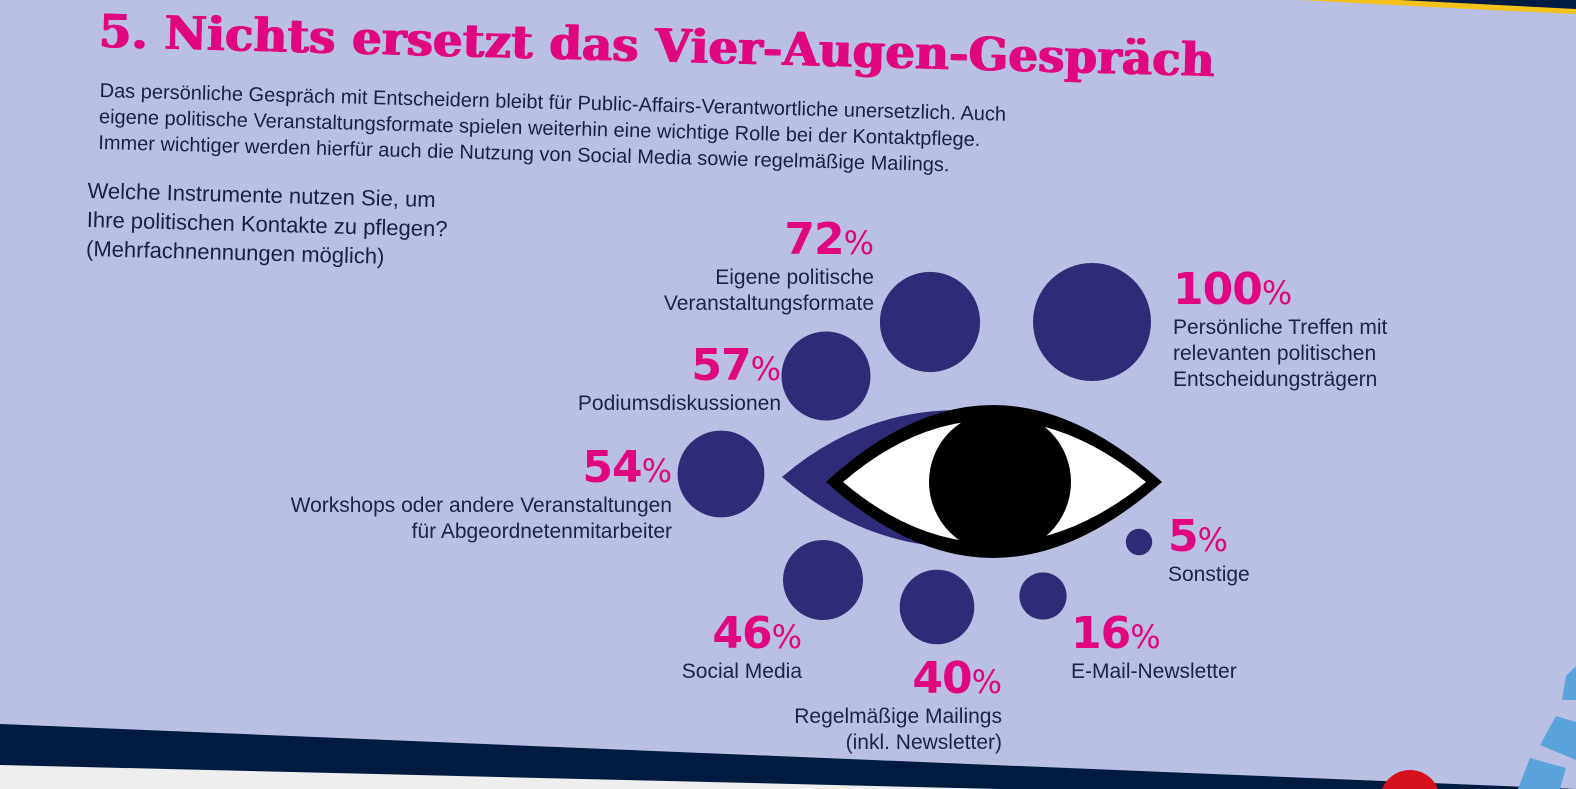 This screenshot has height=789, width=1576. What do you see at coordinates (788, 756) in the screenshot?
I see `bottom-dark-band` at bounding box center [788, 756].